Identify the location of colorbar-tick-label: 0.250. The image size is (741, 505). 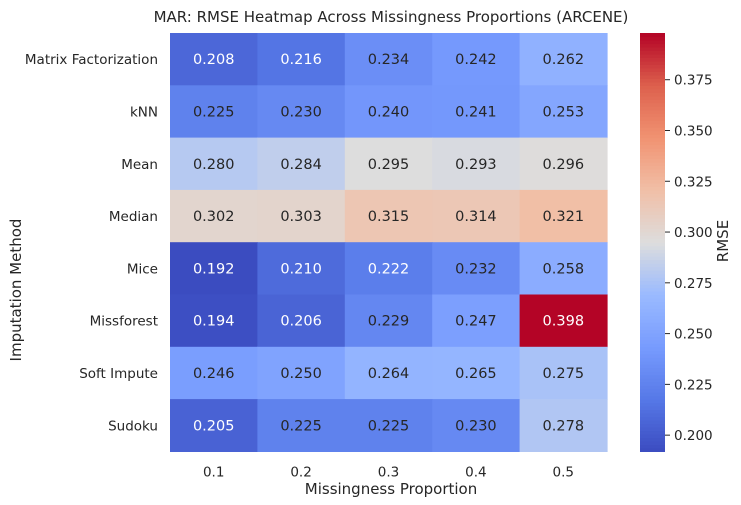
(693, 335).